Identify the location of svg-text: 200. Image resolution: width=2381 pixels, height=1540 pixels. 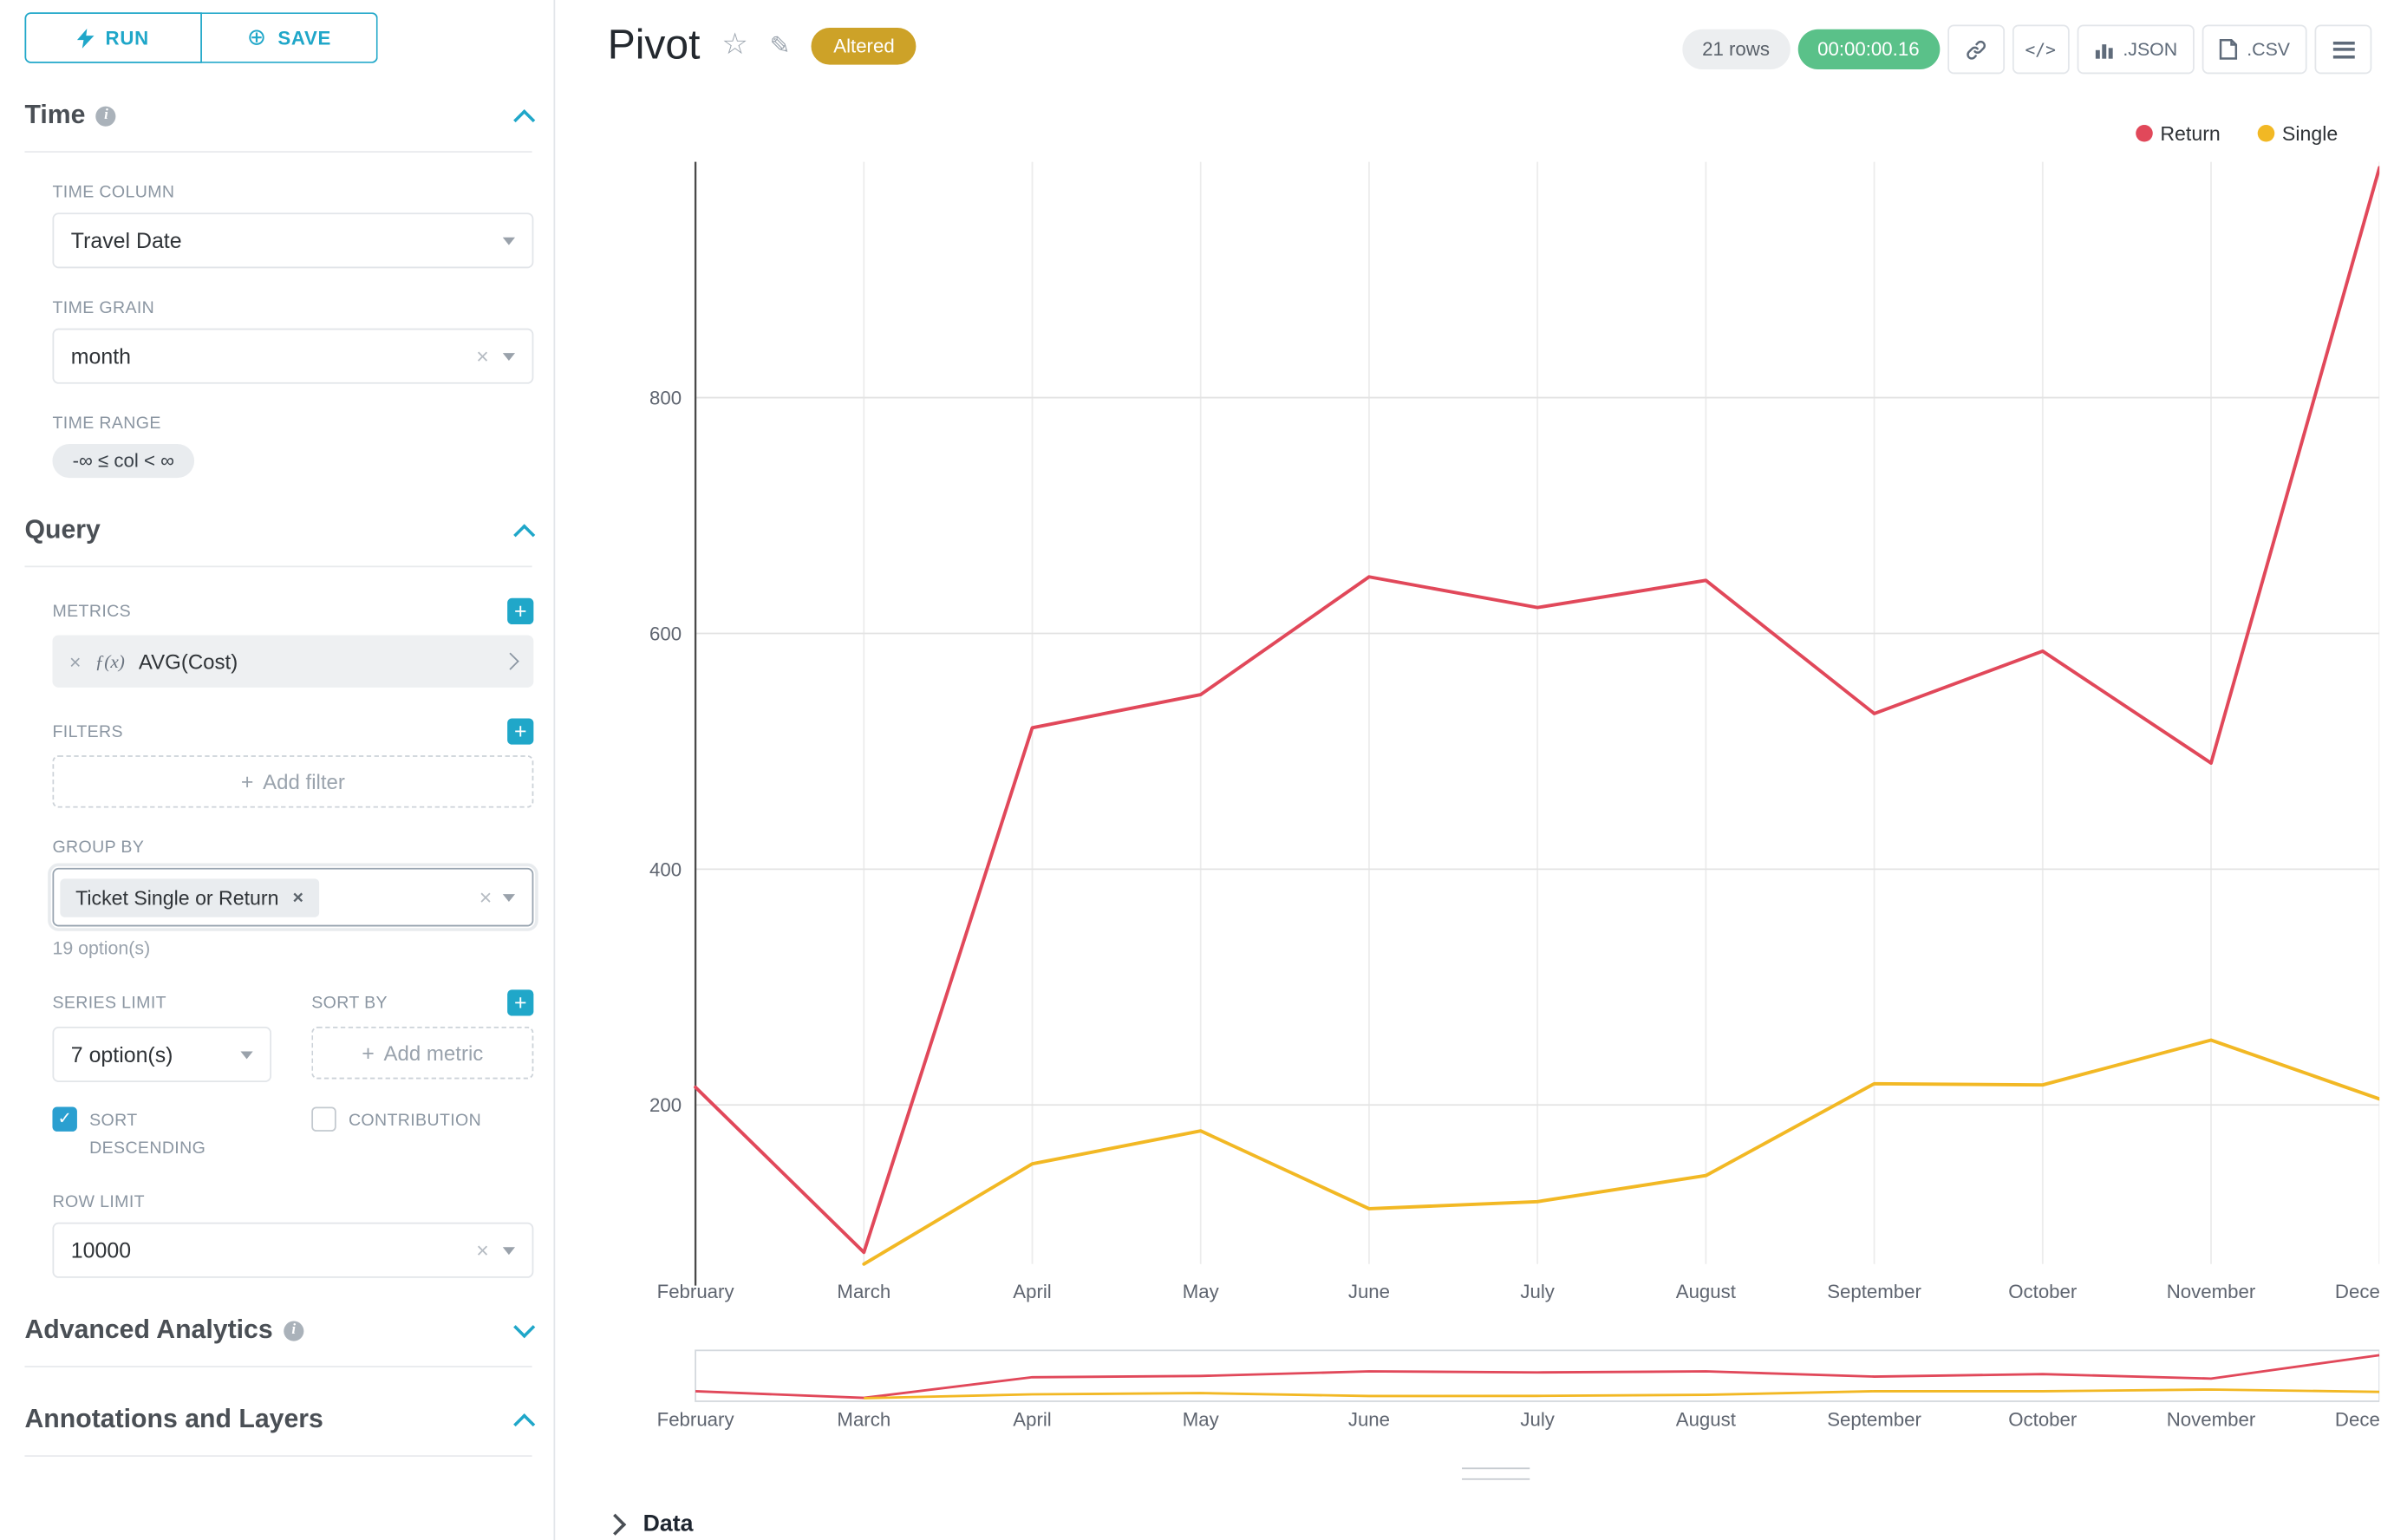
(665, 1105).